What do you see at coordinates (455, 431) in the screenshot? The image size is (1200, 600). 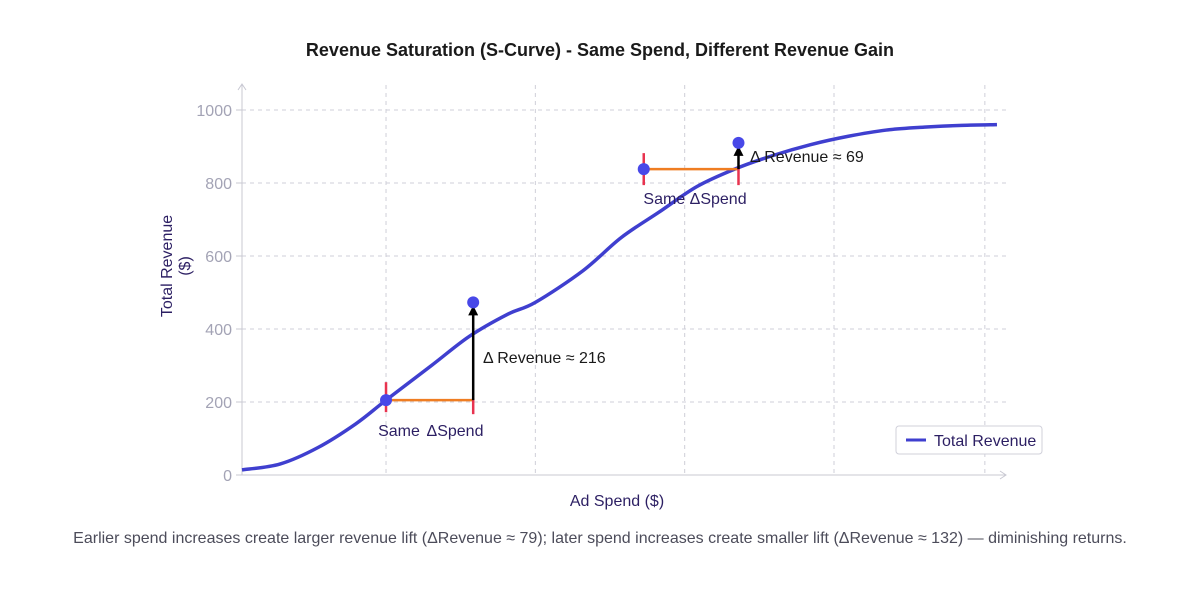 I see `early-delta-spend-label: ΔSpend` at bounding box center [455, 431].